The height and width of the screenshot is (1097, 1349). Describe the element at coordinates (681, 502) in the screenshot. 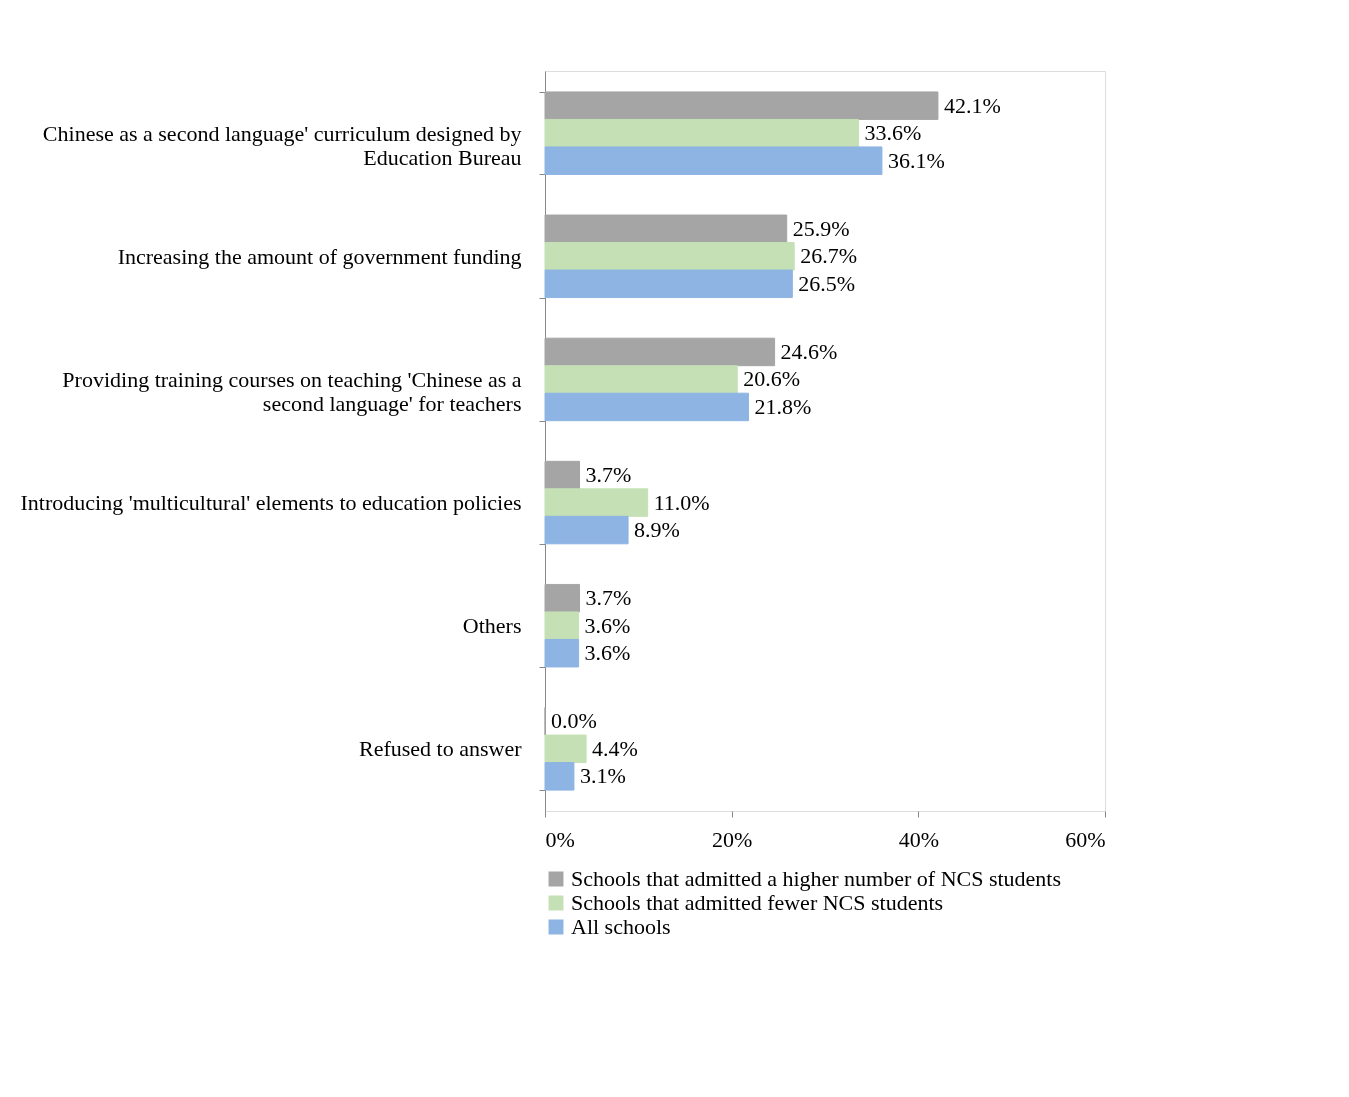

I see `data-label: 11.0%` at that location.